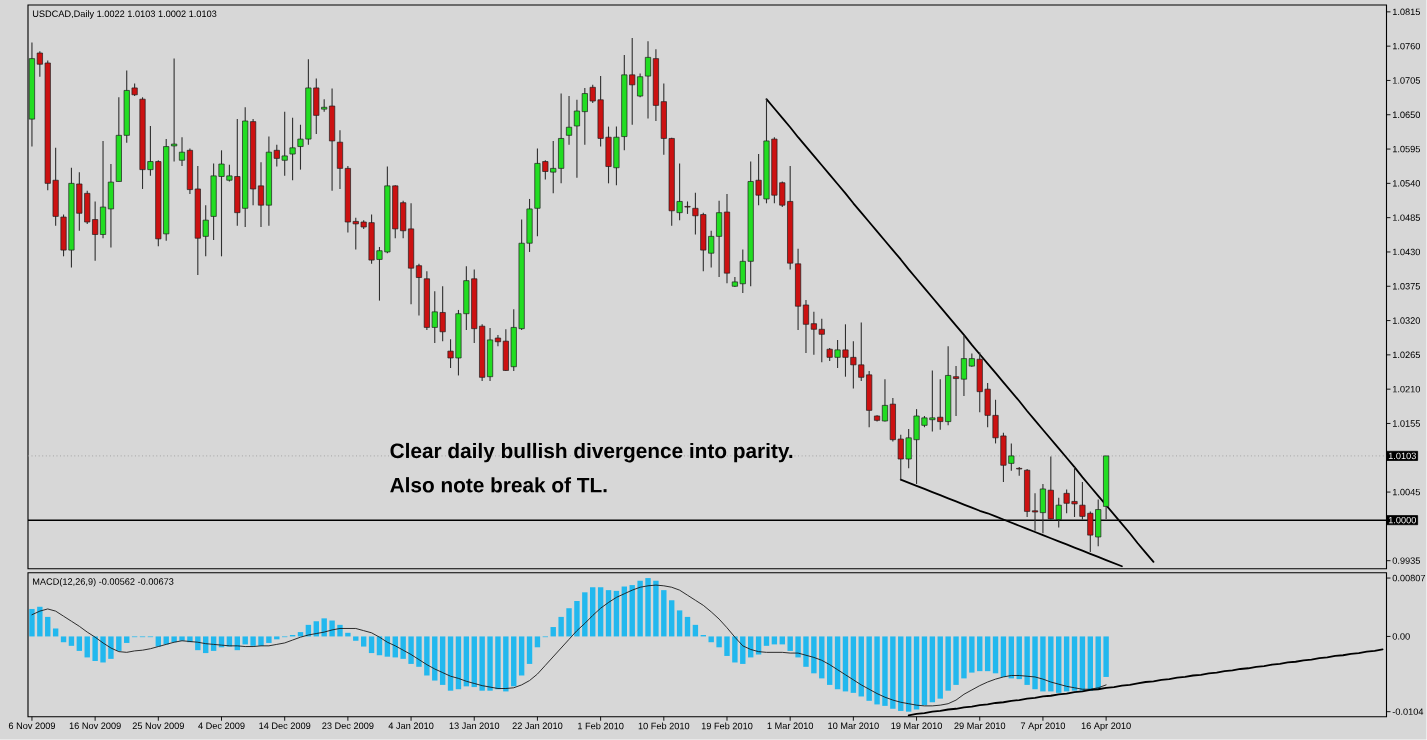 The image size is (1427, 740). Describe the element at coordinates (1406, 149) in the screenshot. I see `y-tick-label: 1.0595` at that location.